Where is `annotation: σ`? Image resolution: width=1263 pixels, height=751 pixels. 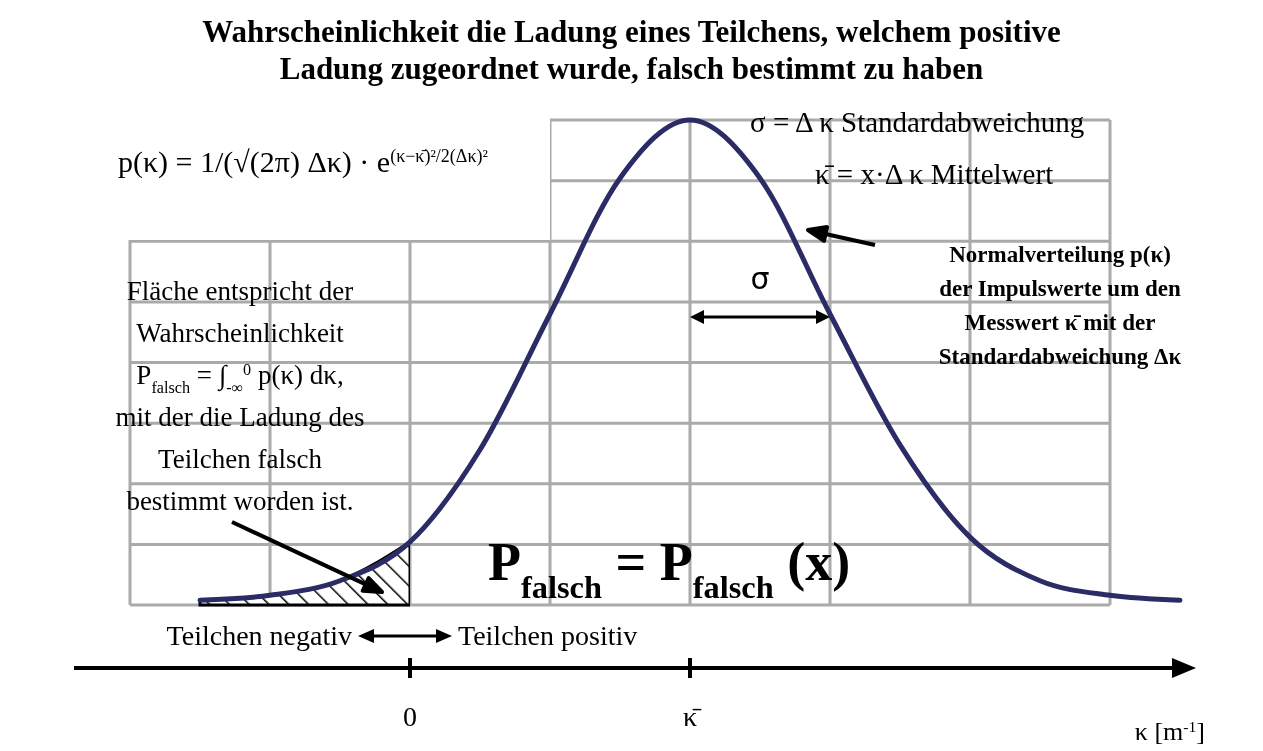
annotation: σ is located at coordinates (760, 278).